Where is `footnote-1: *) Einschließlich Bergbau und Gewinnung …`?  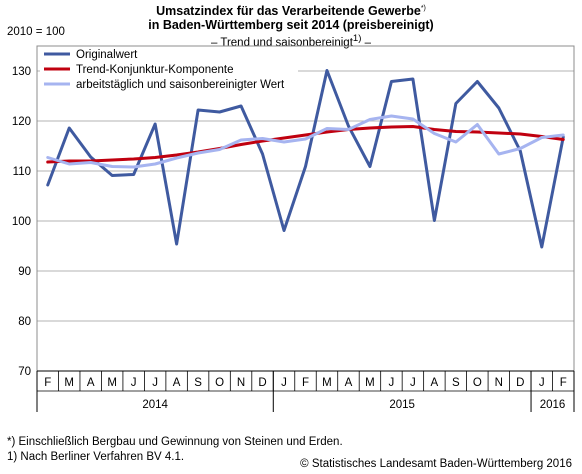
footnote-1: *) Einschließlich Bergbau und Gewinnung … is located at coordinates (175, 442).